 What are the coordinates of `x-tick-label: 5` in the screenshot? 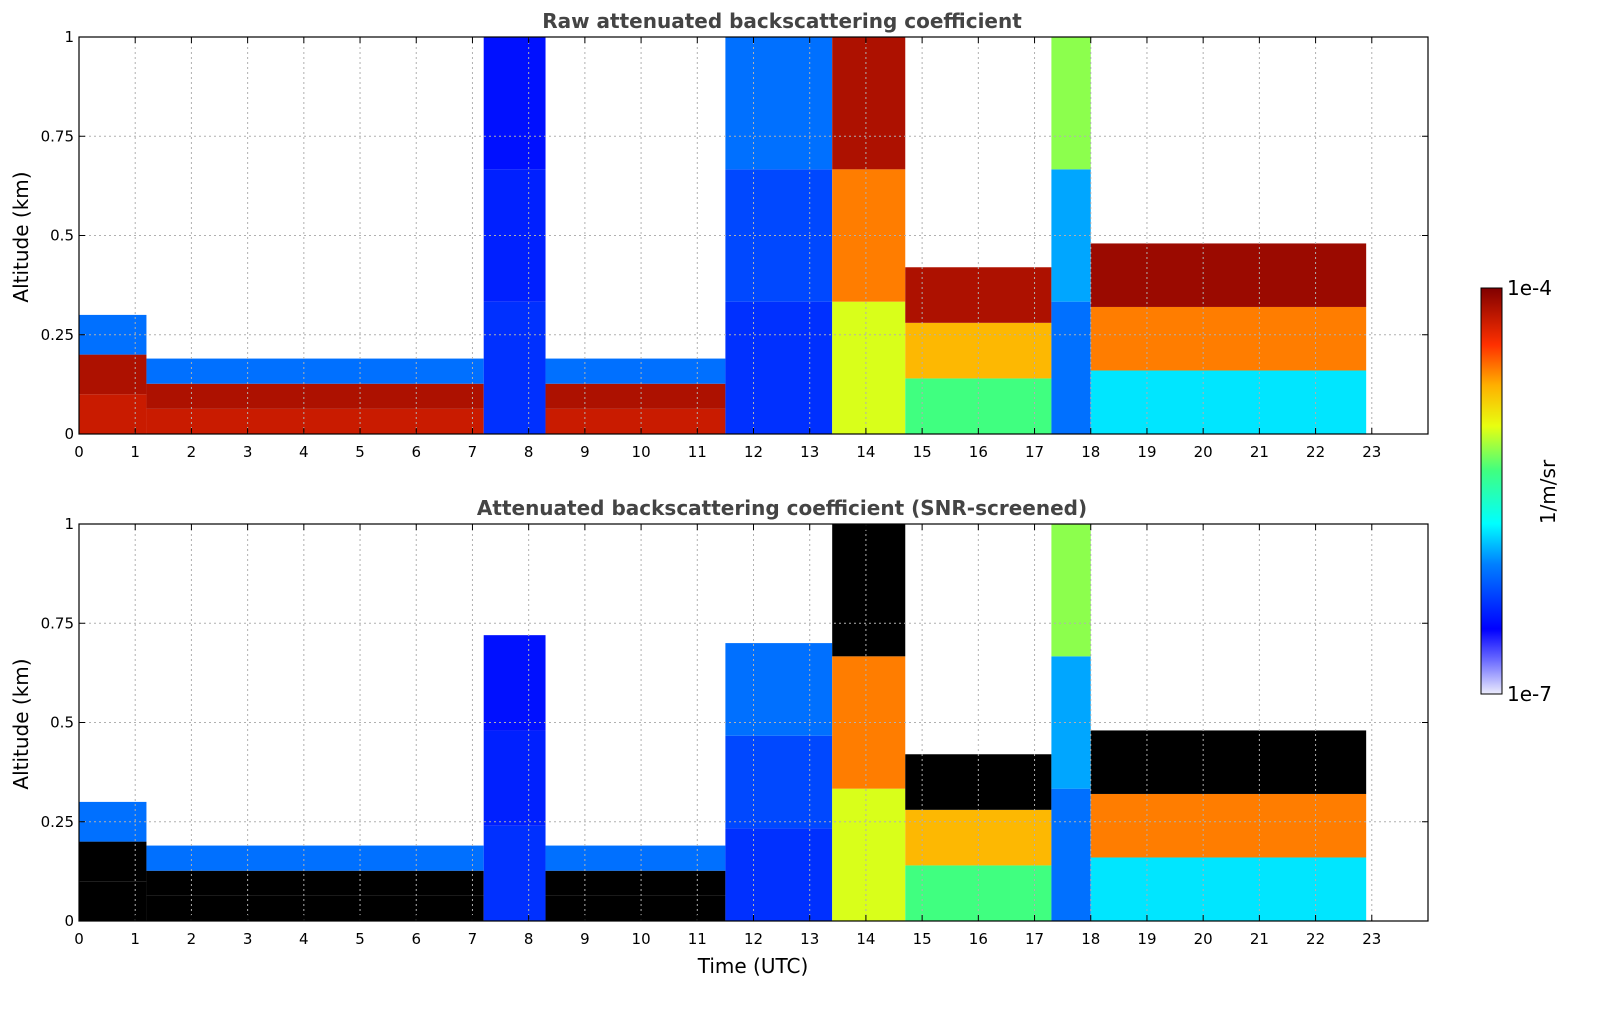 It's located at (360, 452).